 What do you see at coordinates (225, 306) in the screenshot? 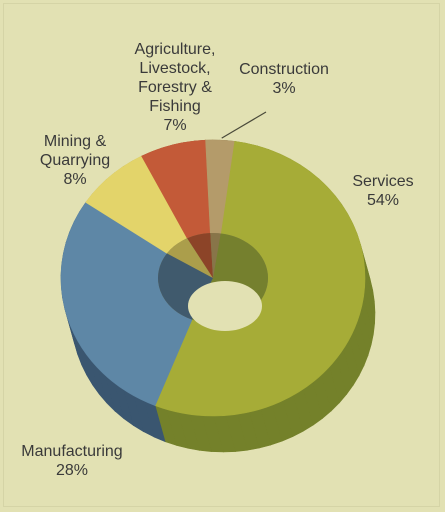
I see `donut-hole-opening` at bounding box center [225, 306].